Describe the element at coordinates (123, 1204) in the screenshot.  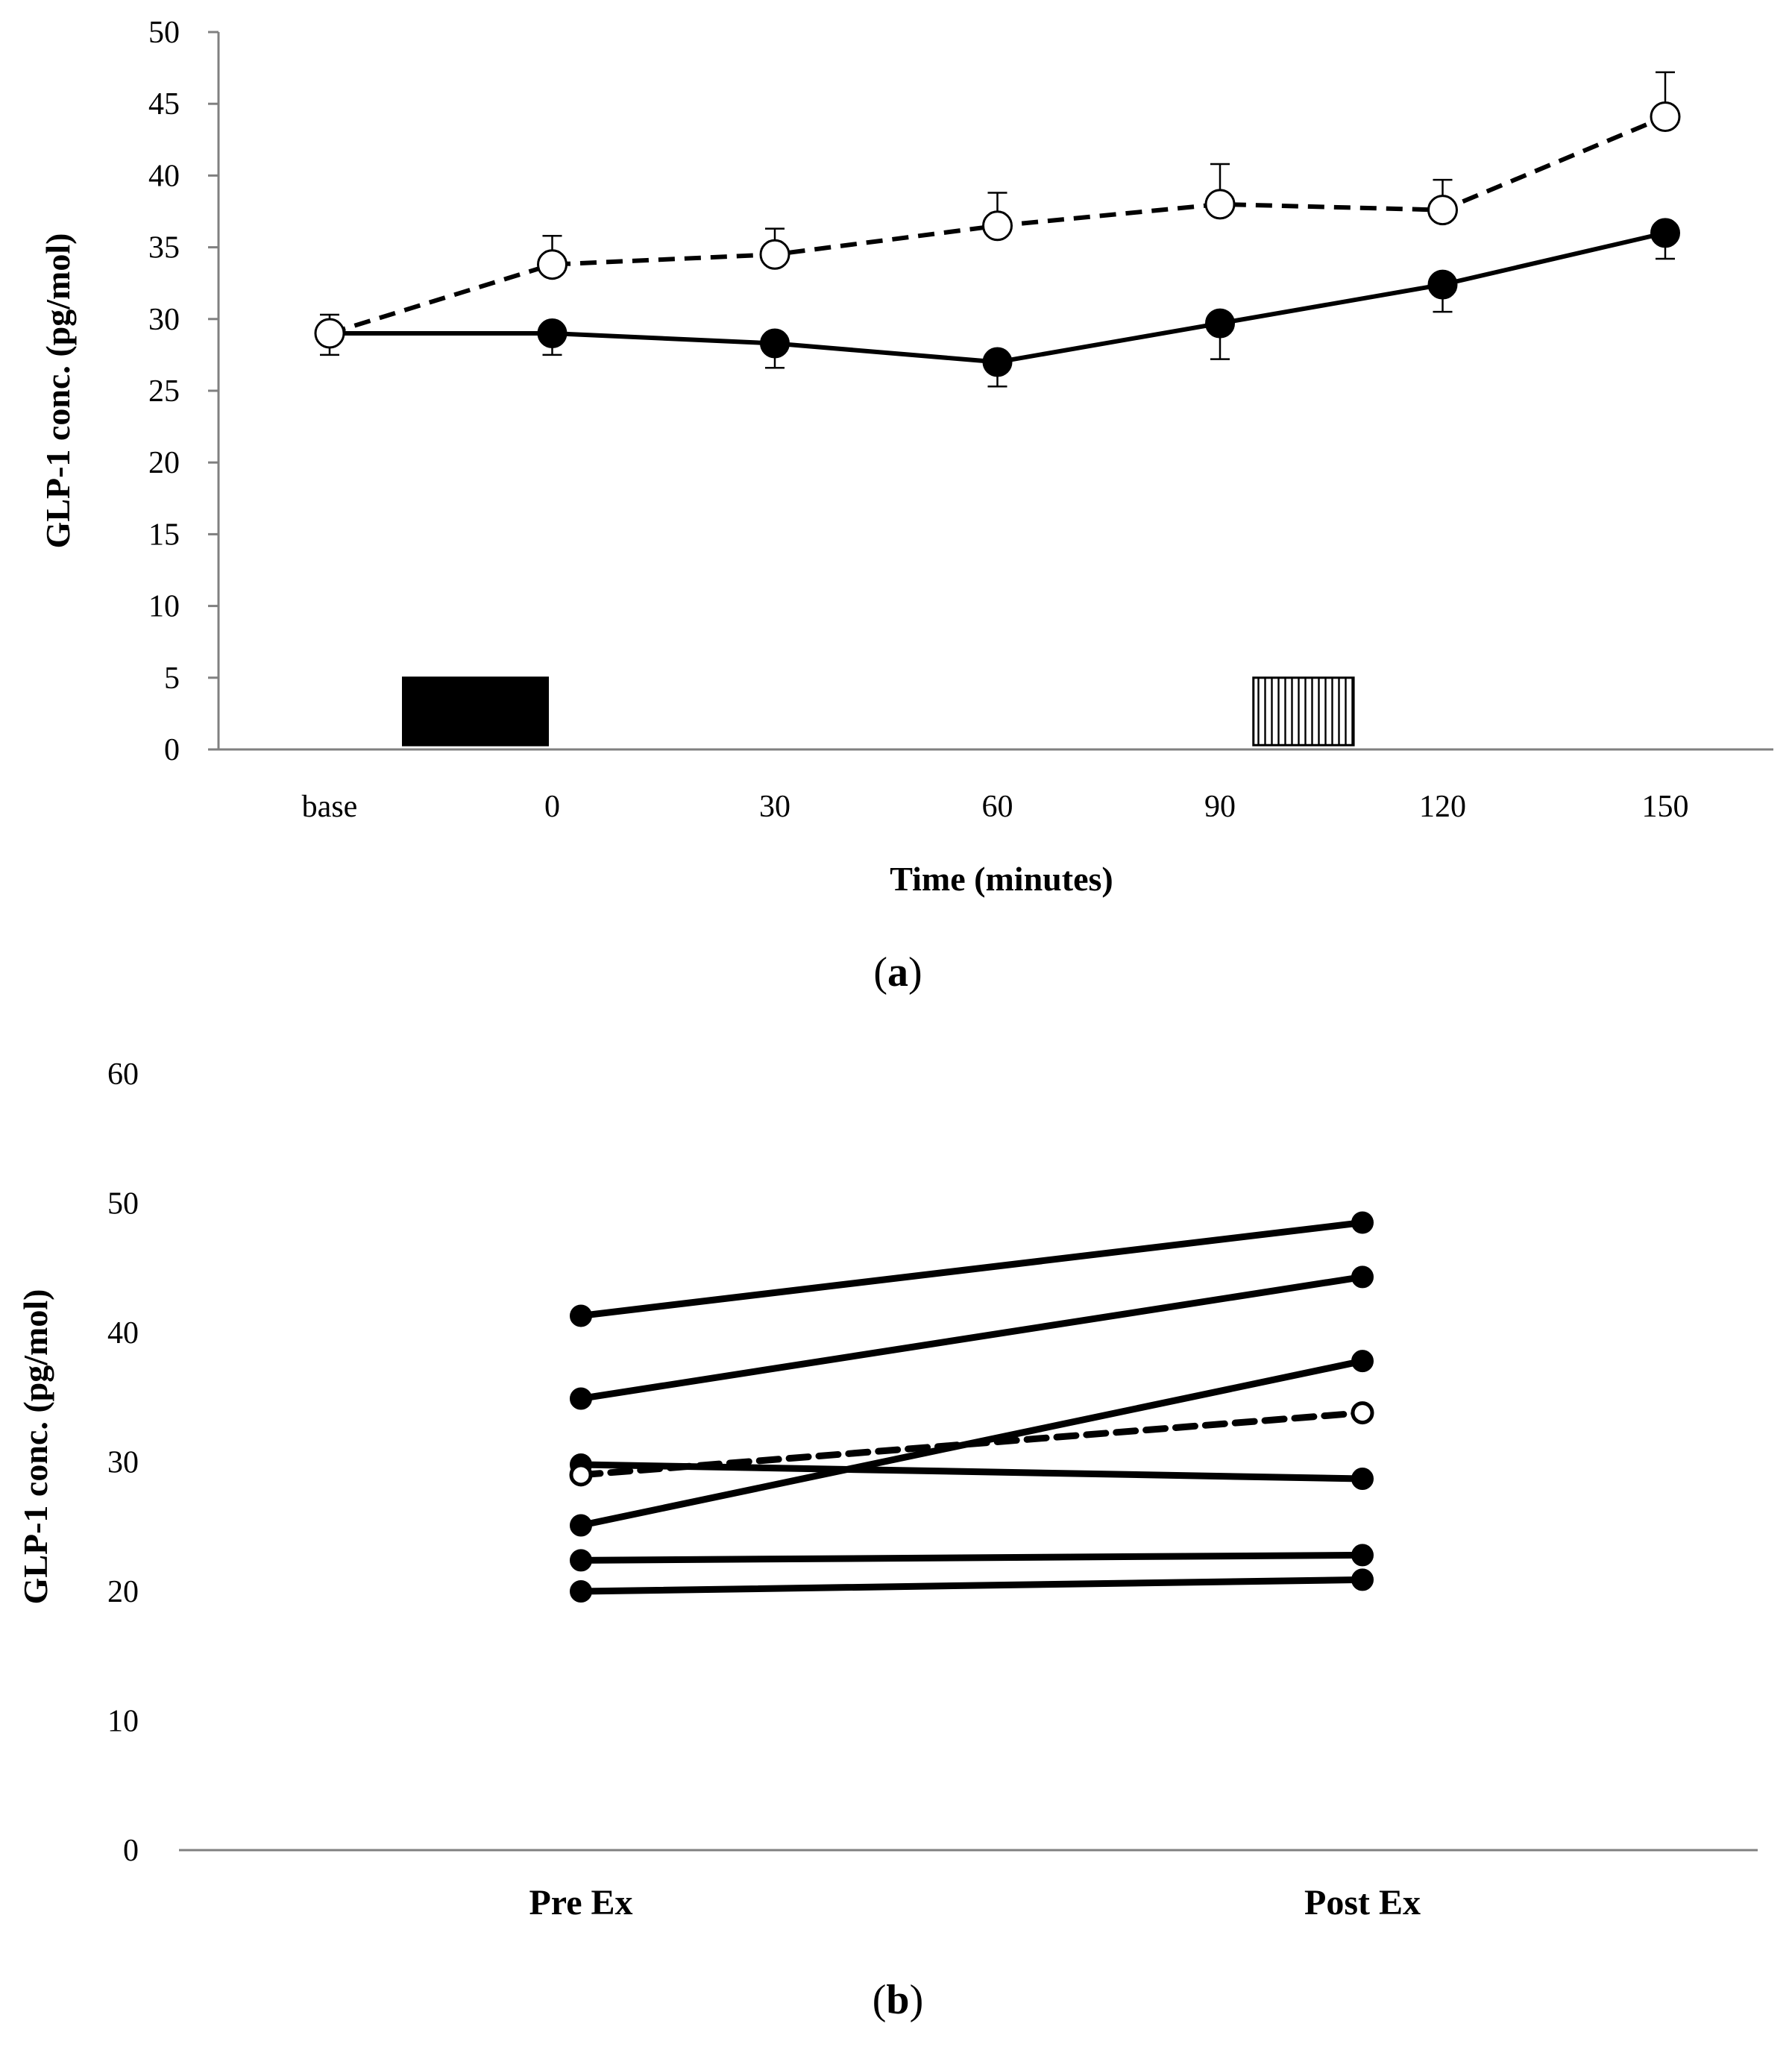
I see `chart-b-y-tick-label: 50` at that location.